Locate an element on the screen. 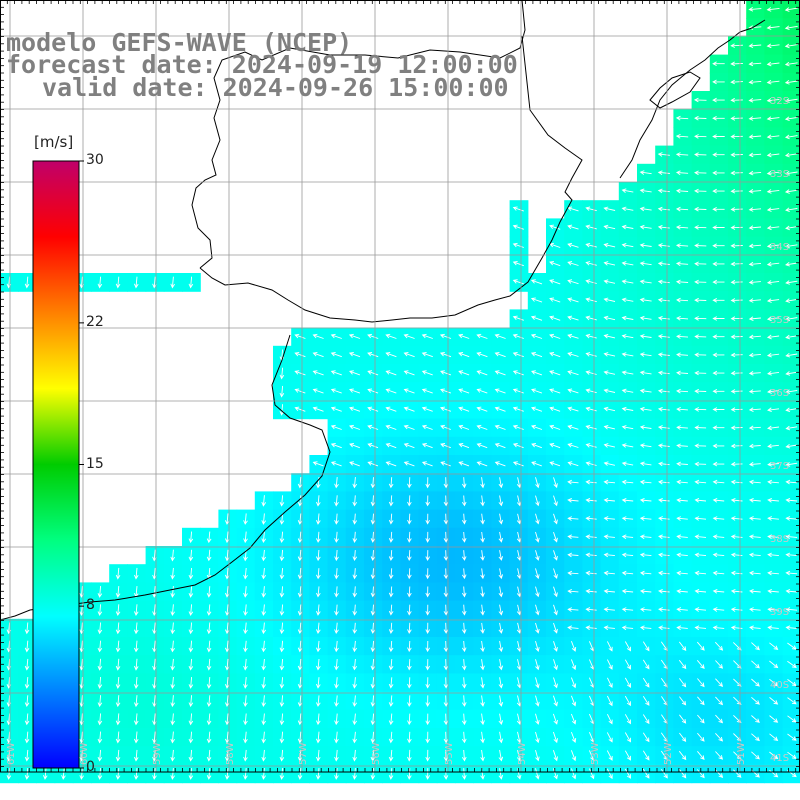 The height and width of the screenshot is (800, 800). colorbar-gradient is located at coordinates (56, 464).